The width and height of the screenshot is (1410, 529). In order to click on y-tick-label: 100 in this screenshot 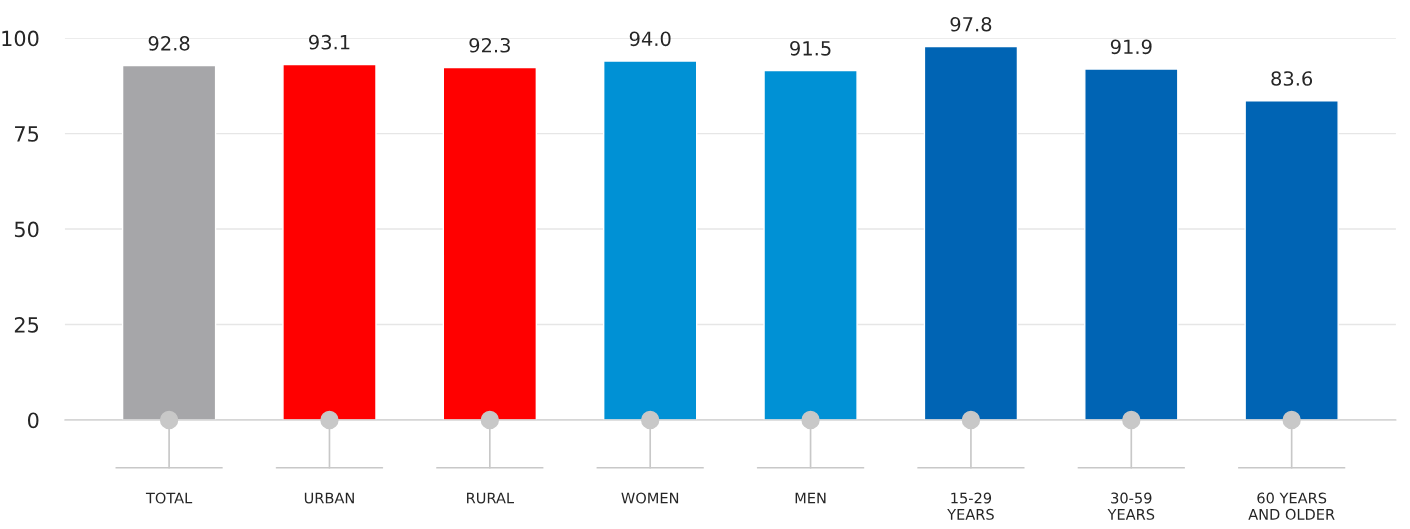, I will do `click(20, 38)`.